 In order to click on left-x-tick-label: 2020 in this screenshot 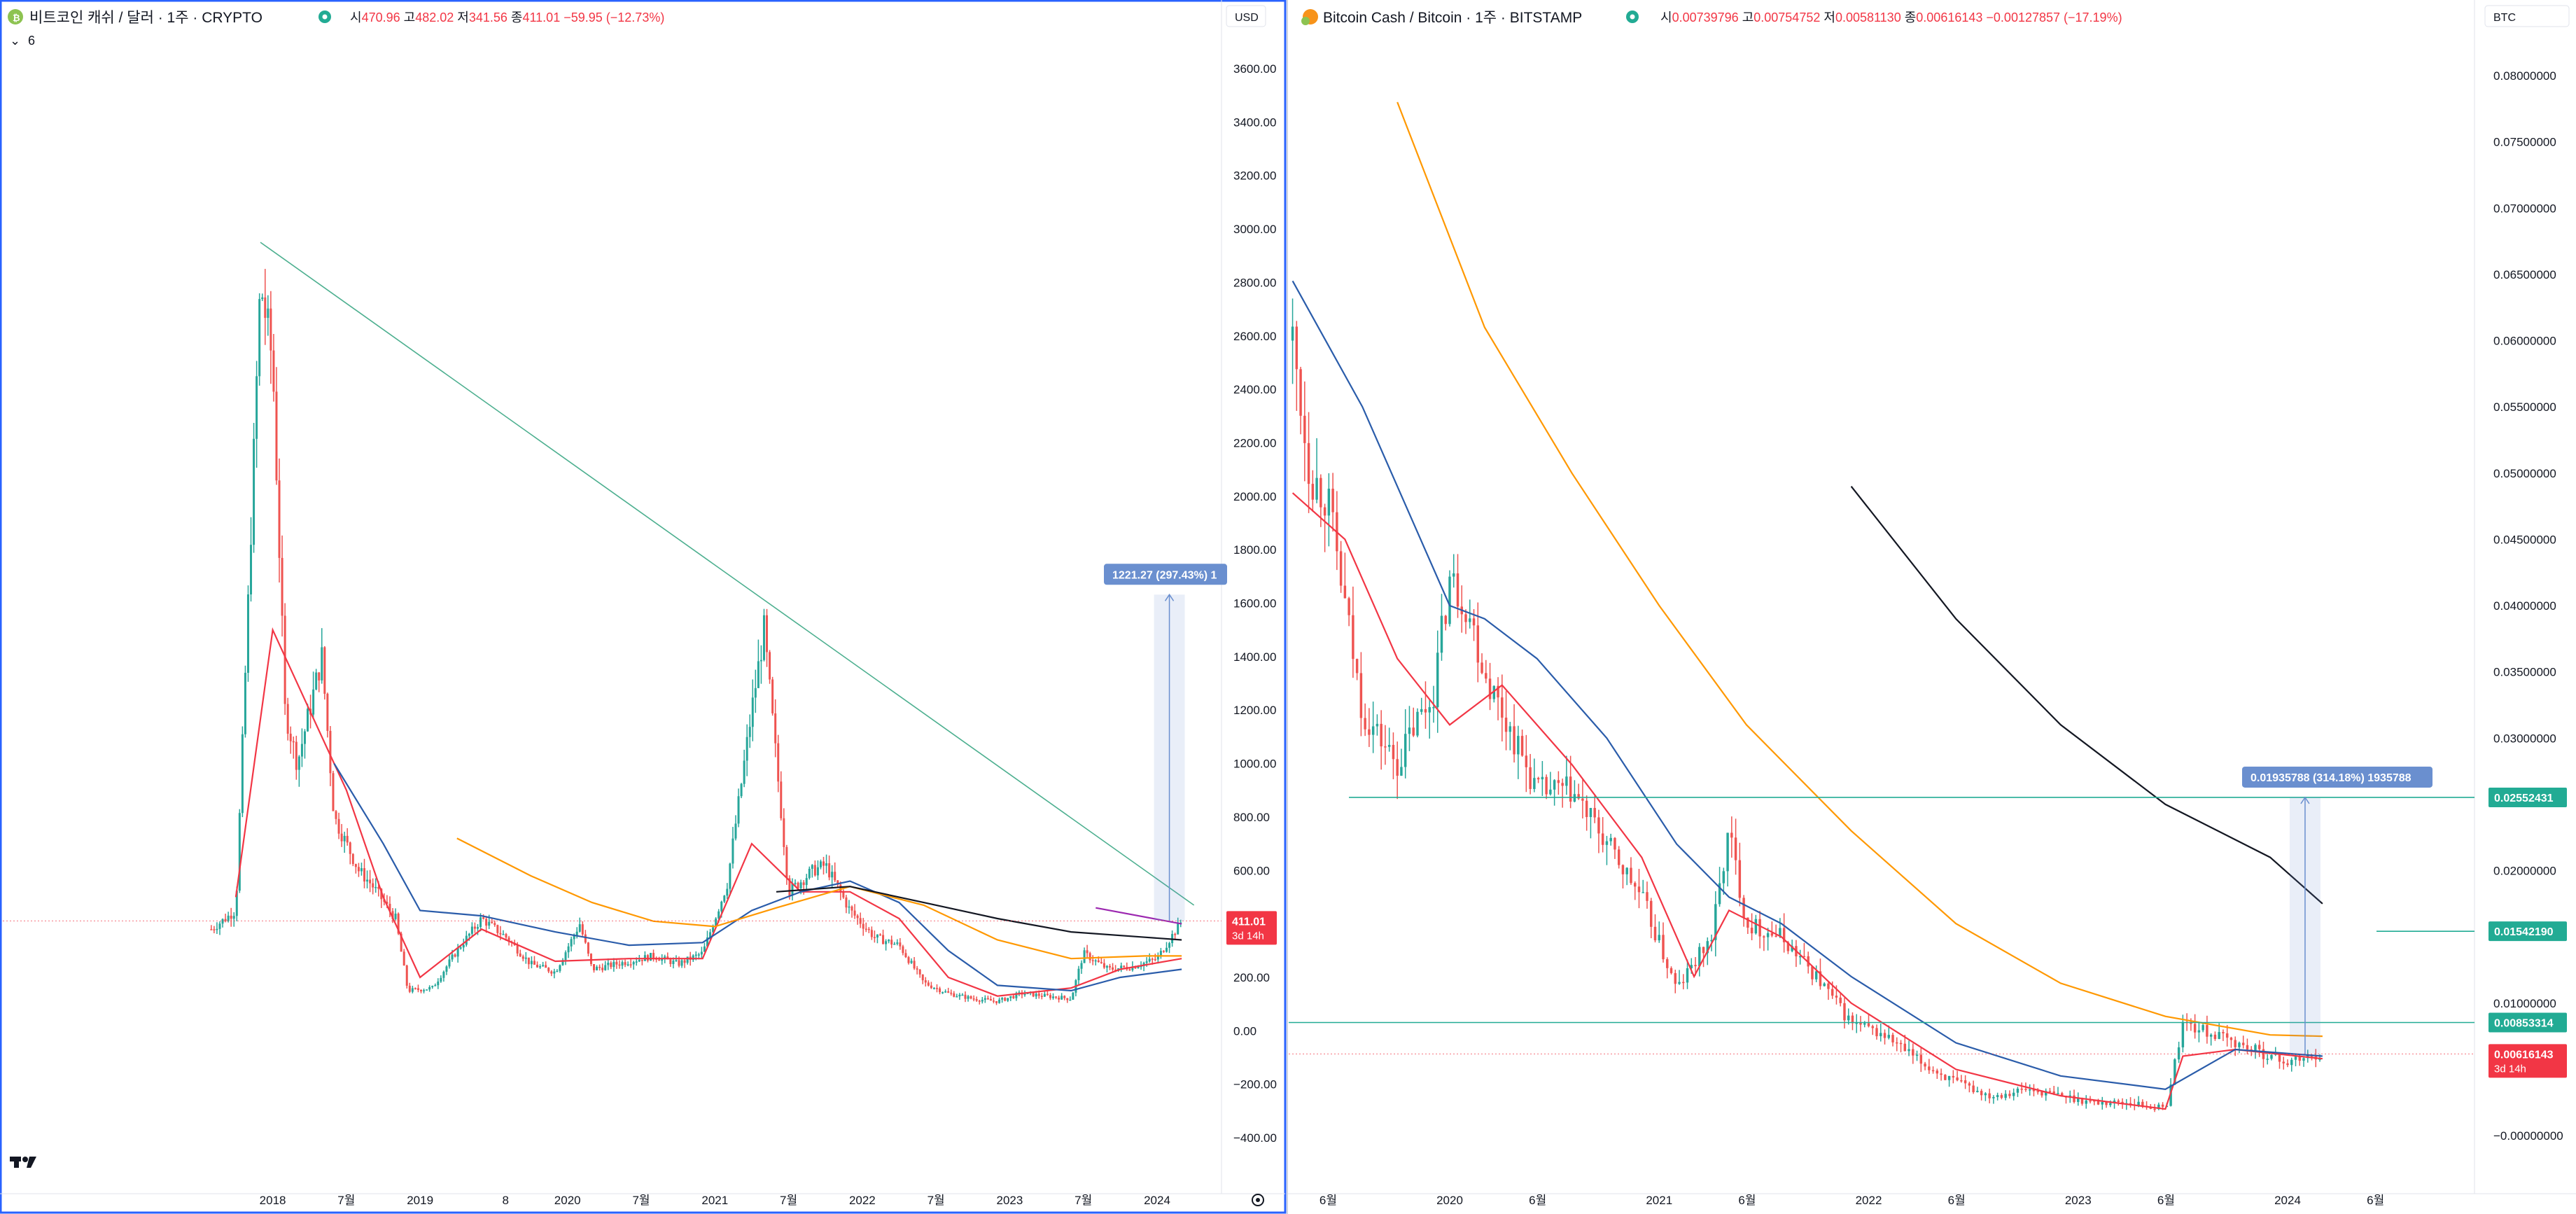, I will do `click(567, 1200)`.